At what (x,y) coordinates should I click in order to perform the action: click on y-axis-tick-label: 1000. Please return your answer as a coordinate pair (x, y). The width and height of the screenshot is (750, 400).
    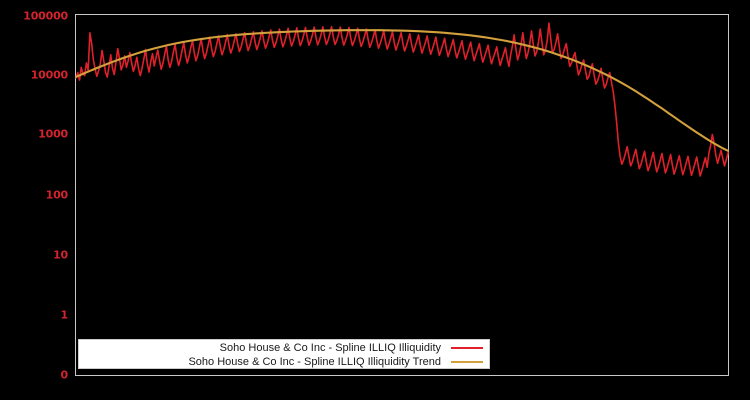
    Looking at the image, I should click on (53, 134).